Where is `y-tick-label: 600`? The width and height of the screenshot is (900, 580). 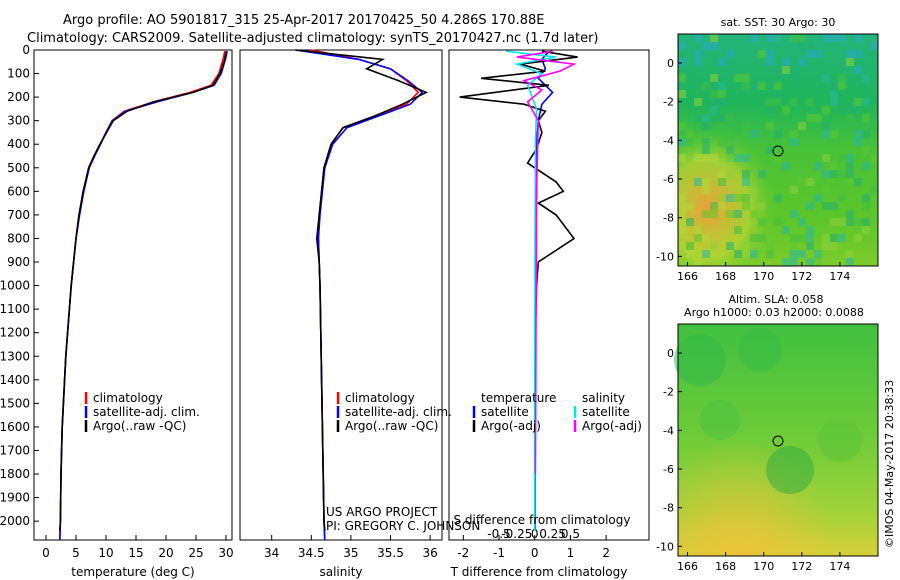
y-tick-label: 600 is located at coordinates (18, 191).